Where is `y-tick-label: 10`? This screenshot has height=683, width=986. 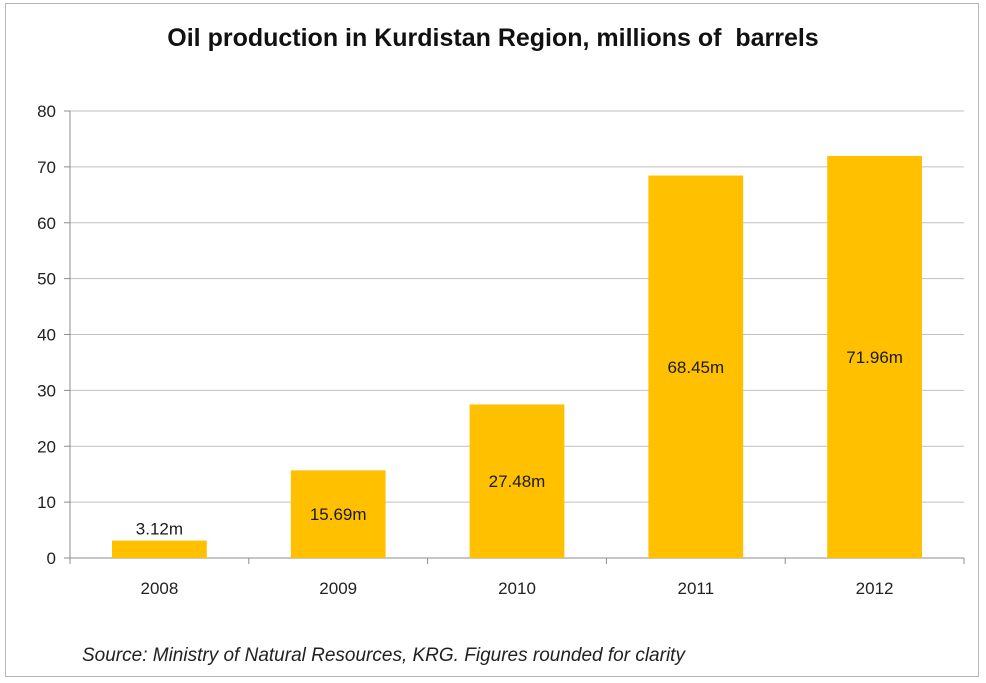
y-tick-label: 10 is located at coordinates (46, 502).